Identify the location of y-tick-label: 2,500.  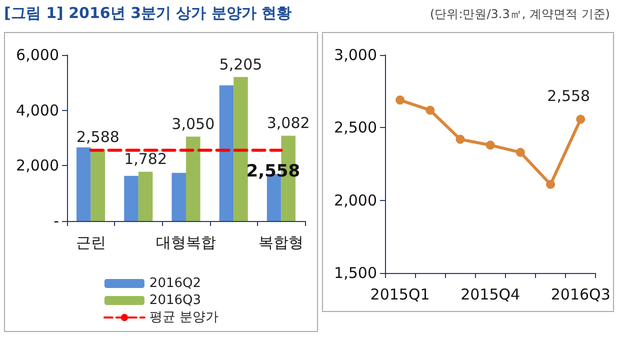
(355, 127).